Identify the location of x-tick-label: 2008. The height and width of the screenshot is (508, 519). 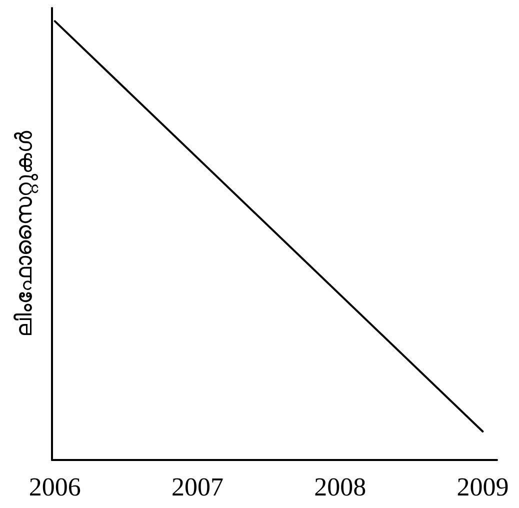
(340, 487).